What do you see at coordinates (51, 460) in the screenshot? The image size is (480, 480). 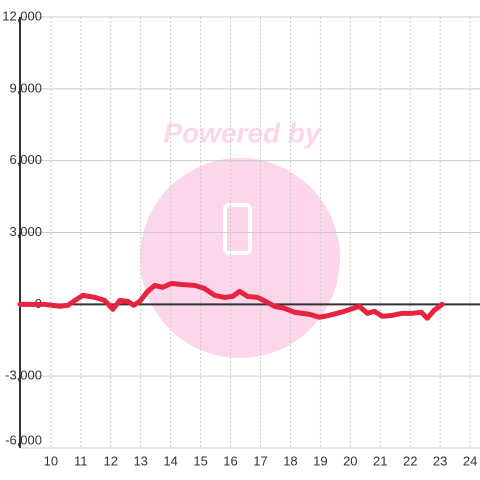 I see `x-tick-label: 10` at bounding box center [51, 460].